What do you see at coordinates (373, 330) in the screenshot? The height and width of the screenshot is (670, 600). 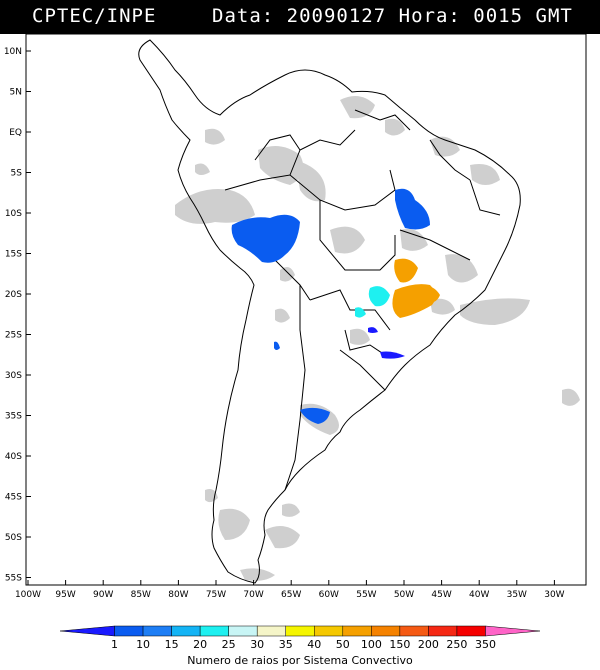 I see `convective-system-small` at bounding box center [373, 330].